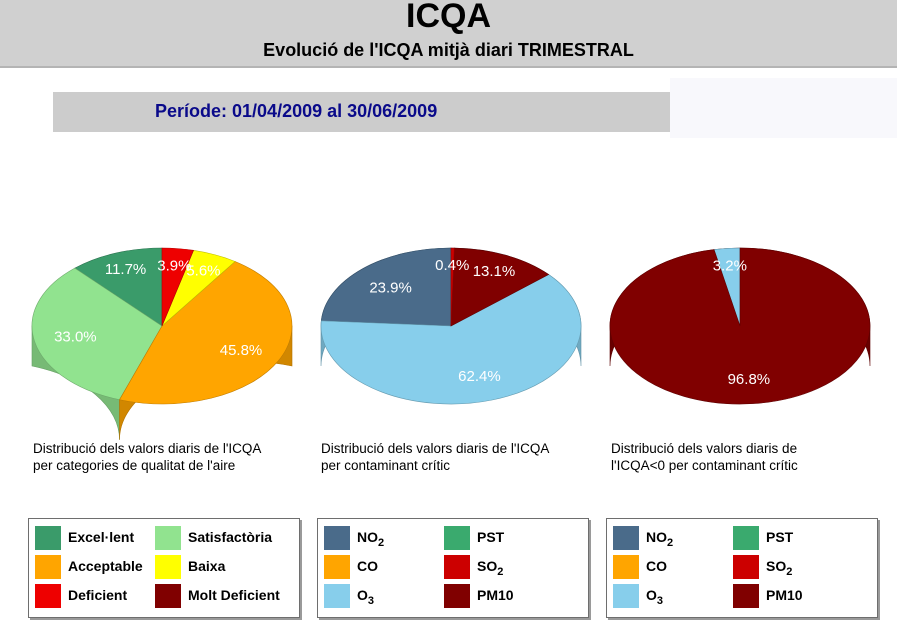  What do you see at coordinates (234, 595) in the screenshot?
I see `legend-label: Molt Deficient` at bounding box center [234, 595].